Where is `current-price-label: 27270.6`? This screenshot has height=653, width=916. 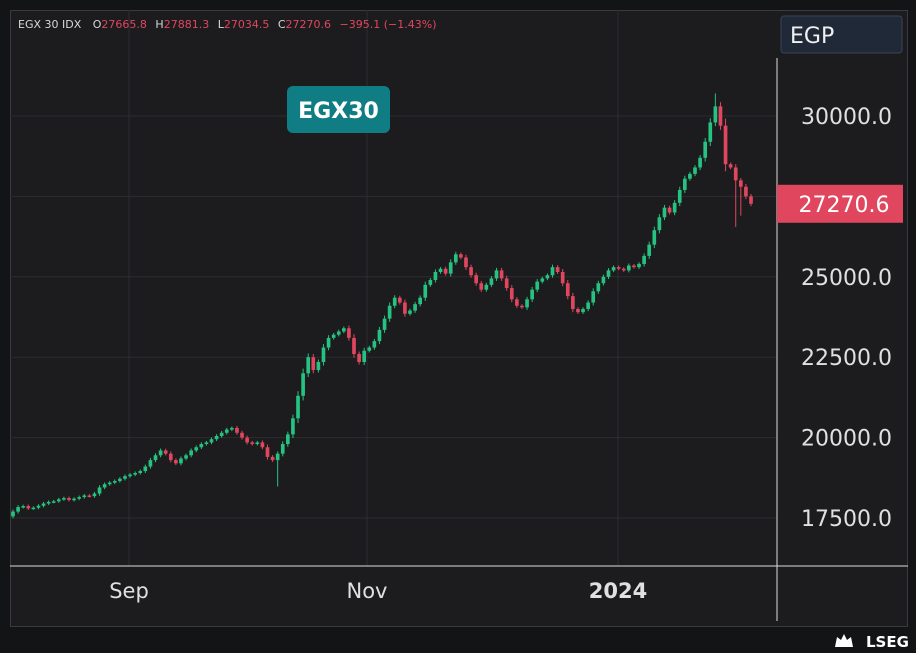 current-price-label: 27270.6 is located at coordinates (844, 205).